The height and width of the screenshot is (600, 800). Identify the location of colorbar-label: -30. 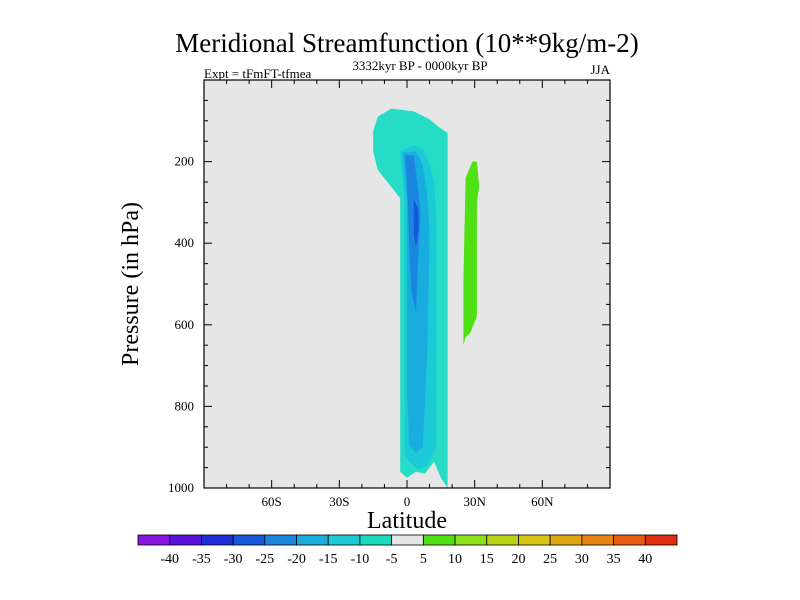
(233, 559).